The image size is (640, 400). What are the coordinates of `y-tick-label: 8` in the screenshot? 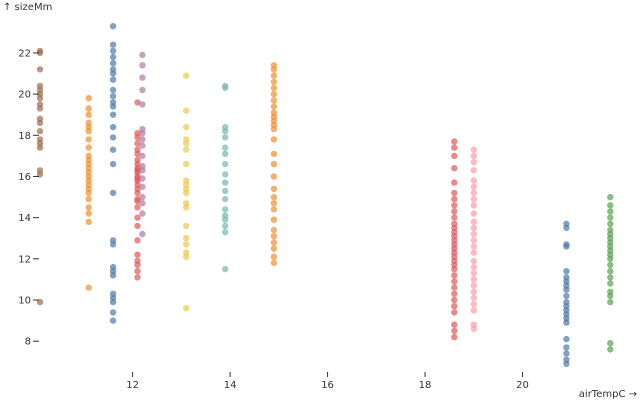 It's located at (28, 342).